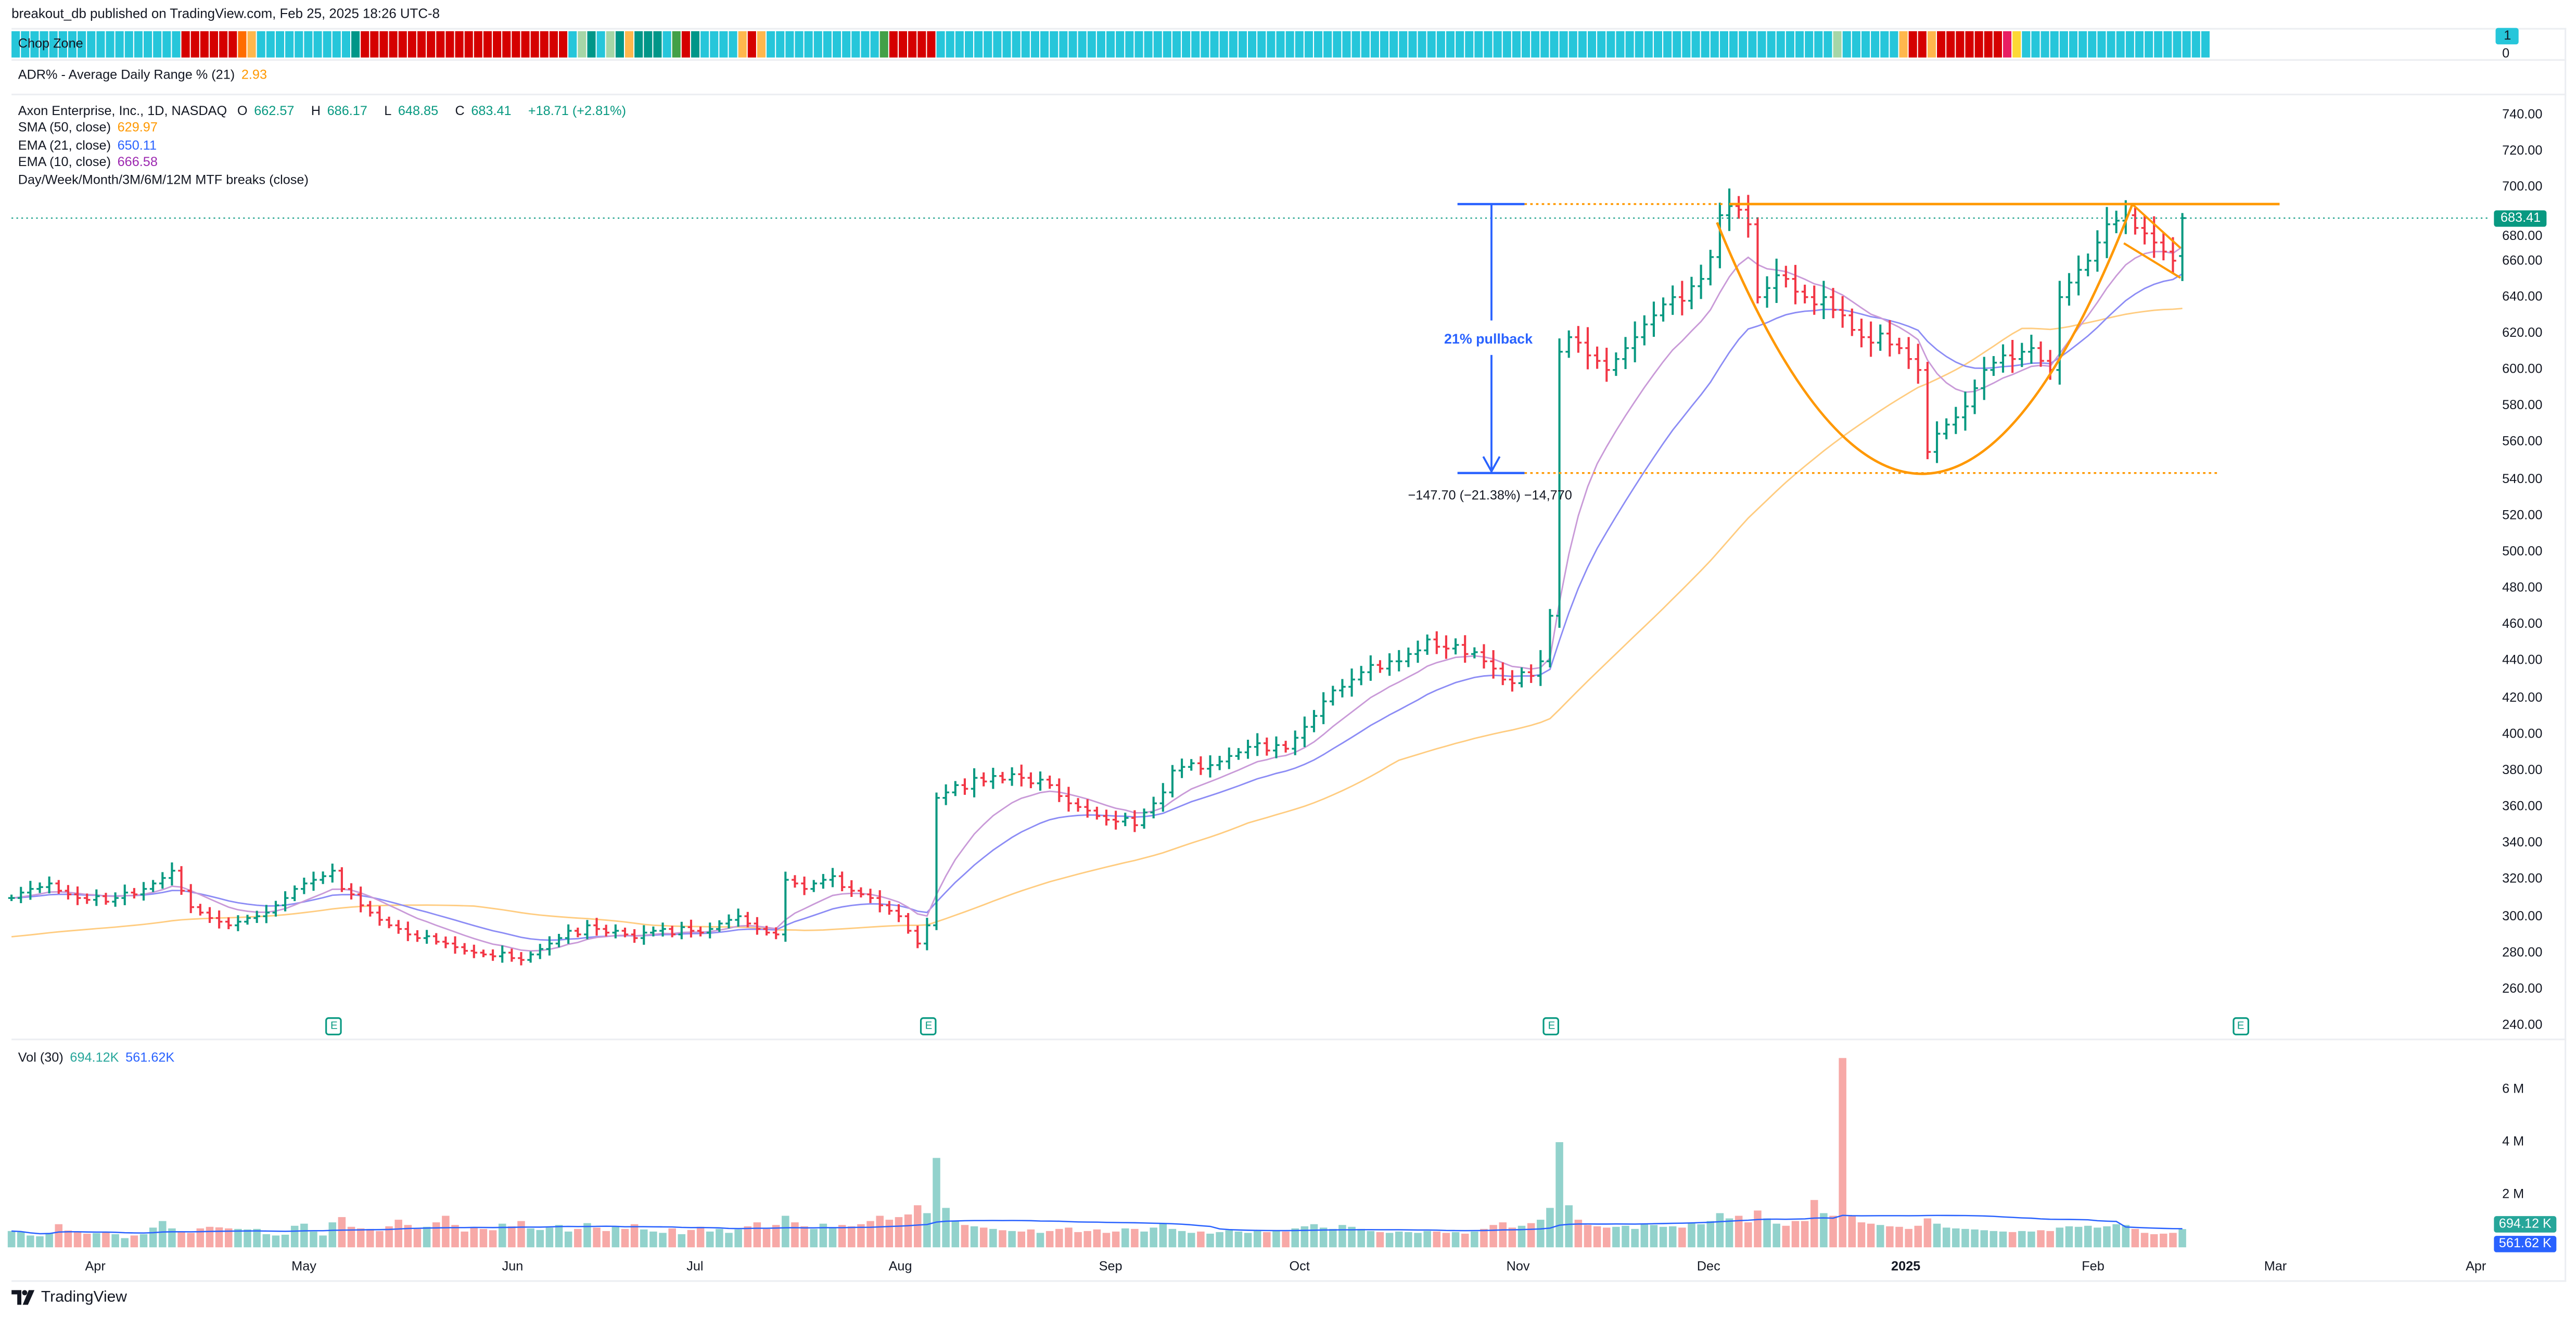  I want to click on chop-zone-title: Chop Zone, so click(50, 43).